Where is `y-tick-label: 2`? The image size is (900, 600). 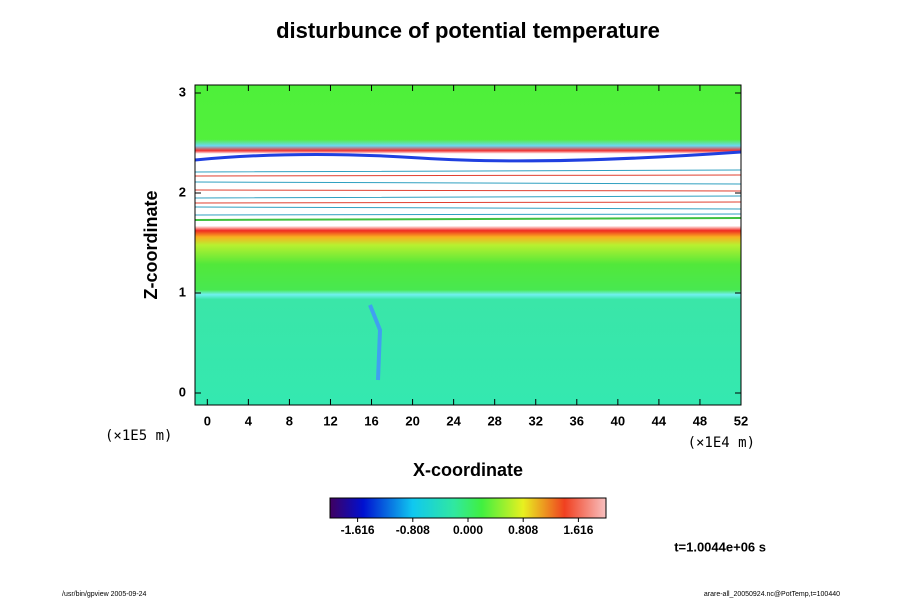
y-tick-label: 2 is located at coordinates (182, 191).